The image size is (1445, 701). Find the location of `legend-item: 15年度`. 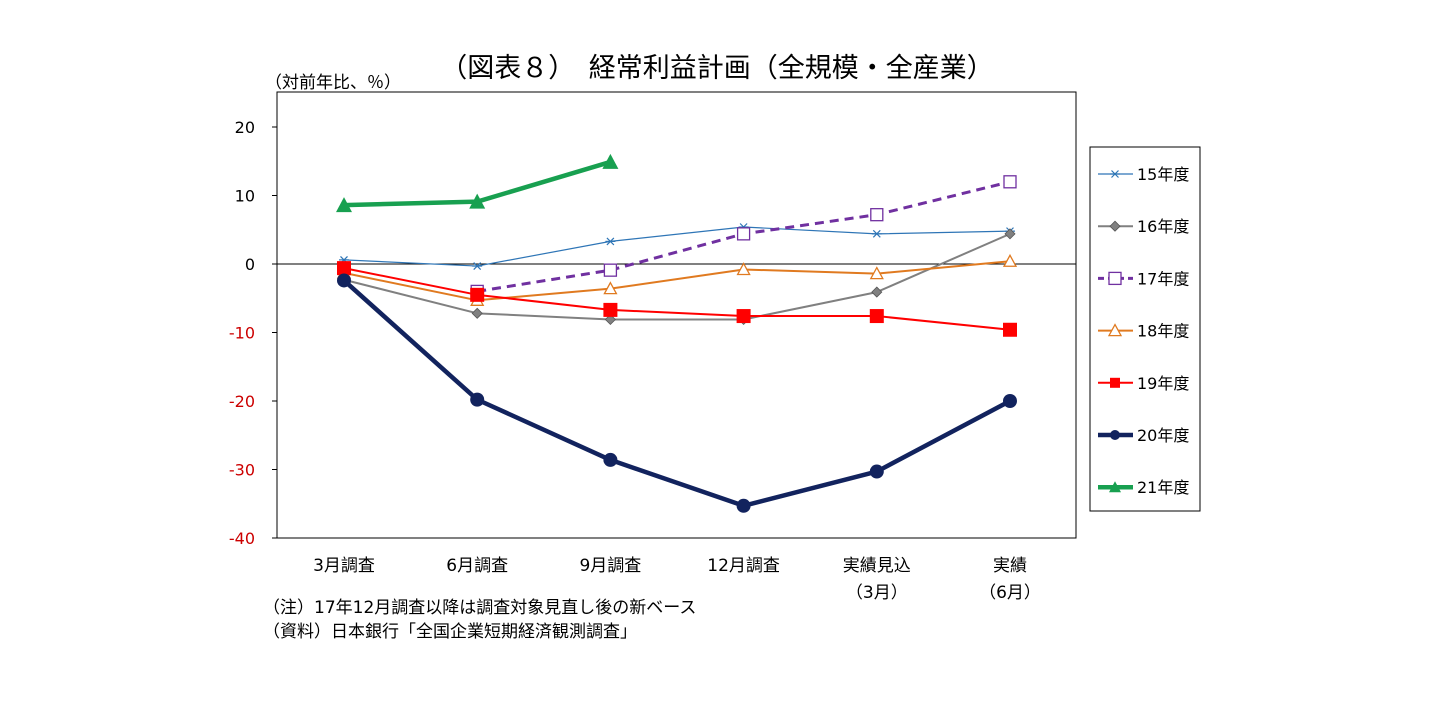

legend-item: 15年度 is located at coordinates (1143, 174).